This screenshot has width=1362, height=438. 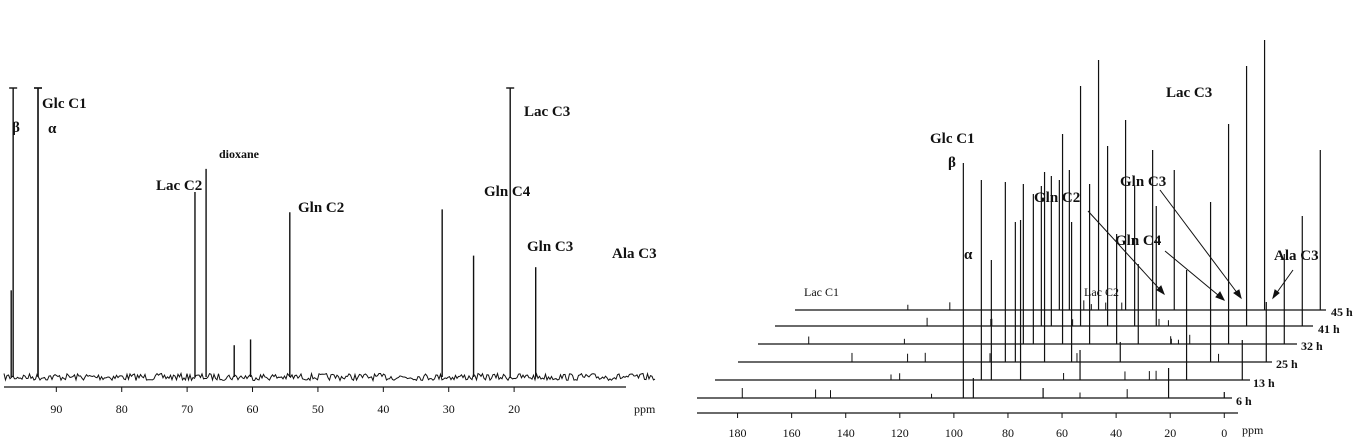 I want to click on arrow-ala-c3-head, so click(x=1276, y=294).